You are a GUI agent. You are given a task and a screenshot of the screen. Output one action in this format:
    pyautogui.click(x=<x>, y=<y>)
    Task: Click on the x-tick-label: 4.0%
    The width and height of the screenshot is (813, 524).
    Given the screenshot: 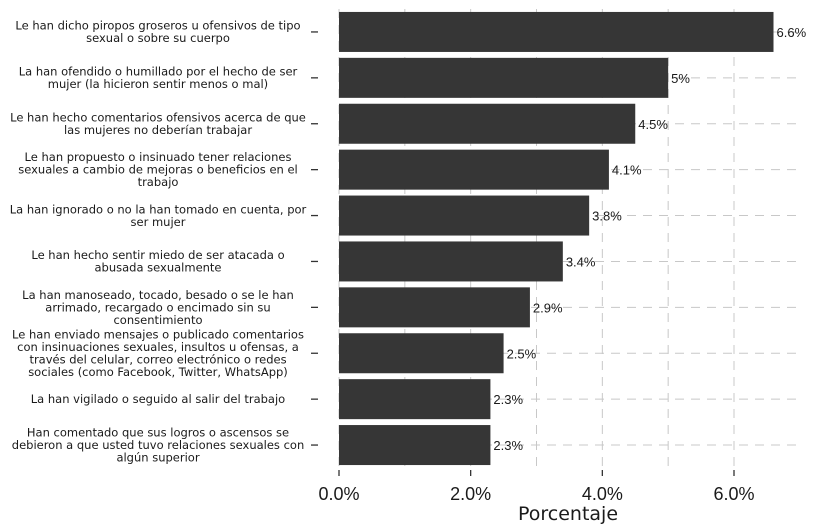 What is the action you would take?
    pyautogui.click(x=602, y=494)
    